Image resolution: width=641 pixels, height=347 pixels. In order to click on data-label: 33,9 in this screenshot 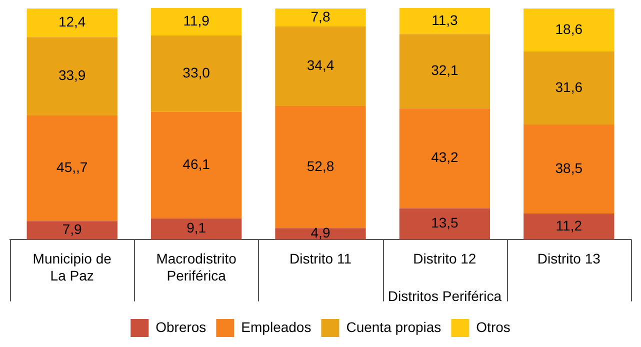, I will do `click(72, 75)`.